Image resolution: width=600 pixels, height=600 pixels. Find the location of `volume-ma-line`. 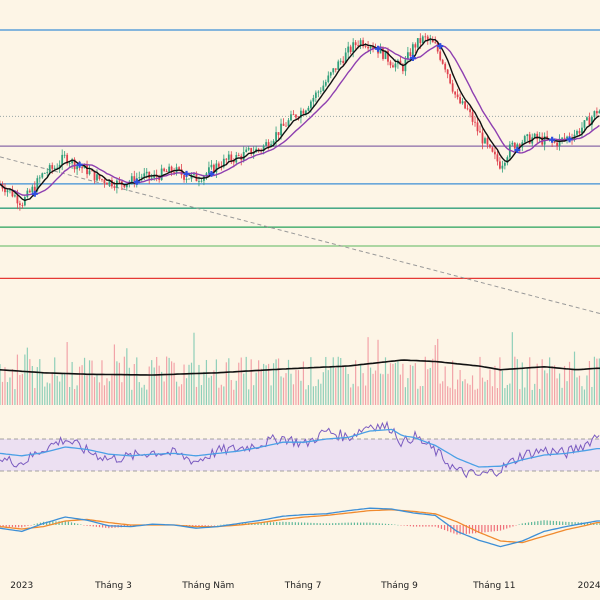

volume-ma-line is located at coordinates (300, 367).